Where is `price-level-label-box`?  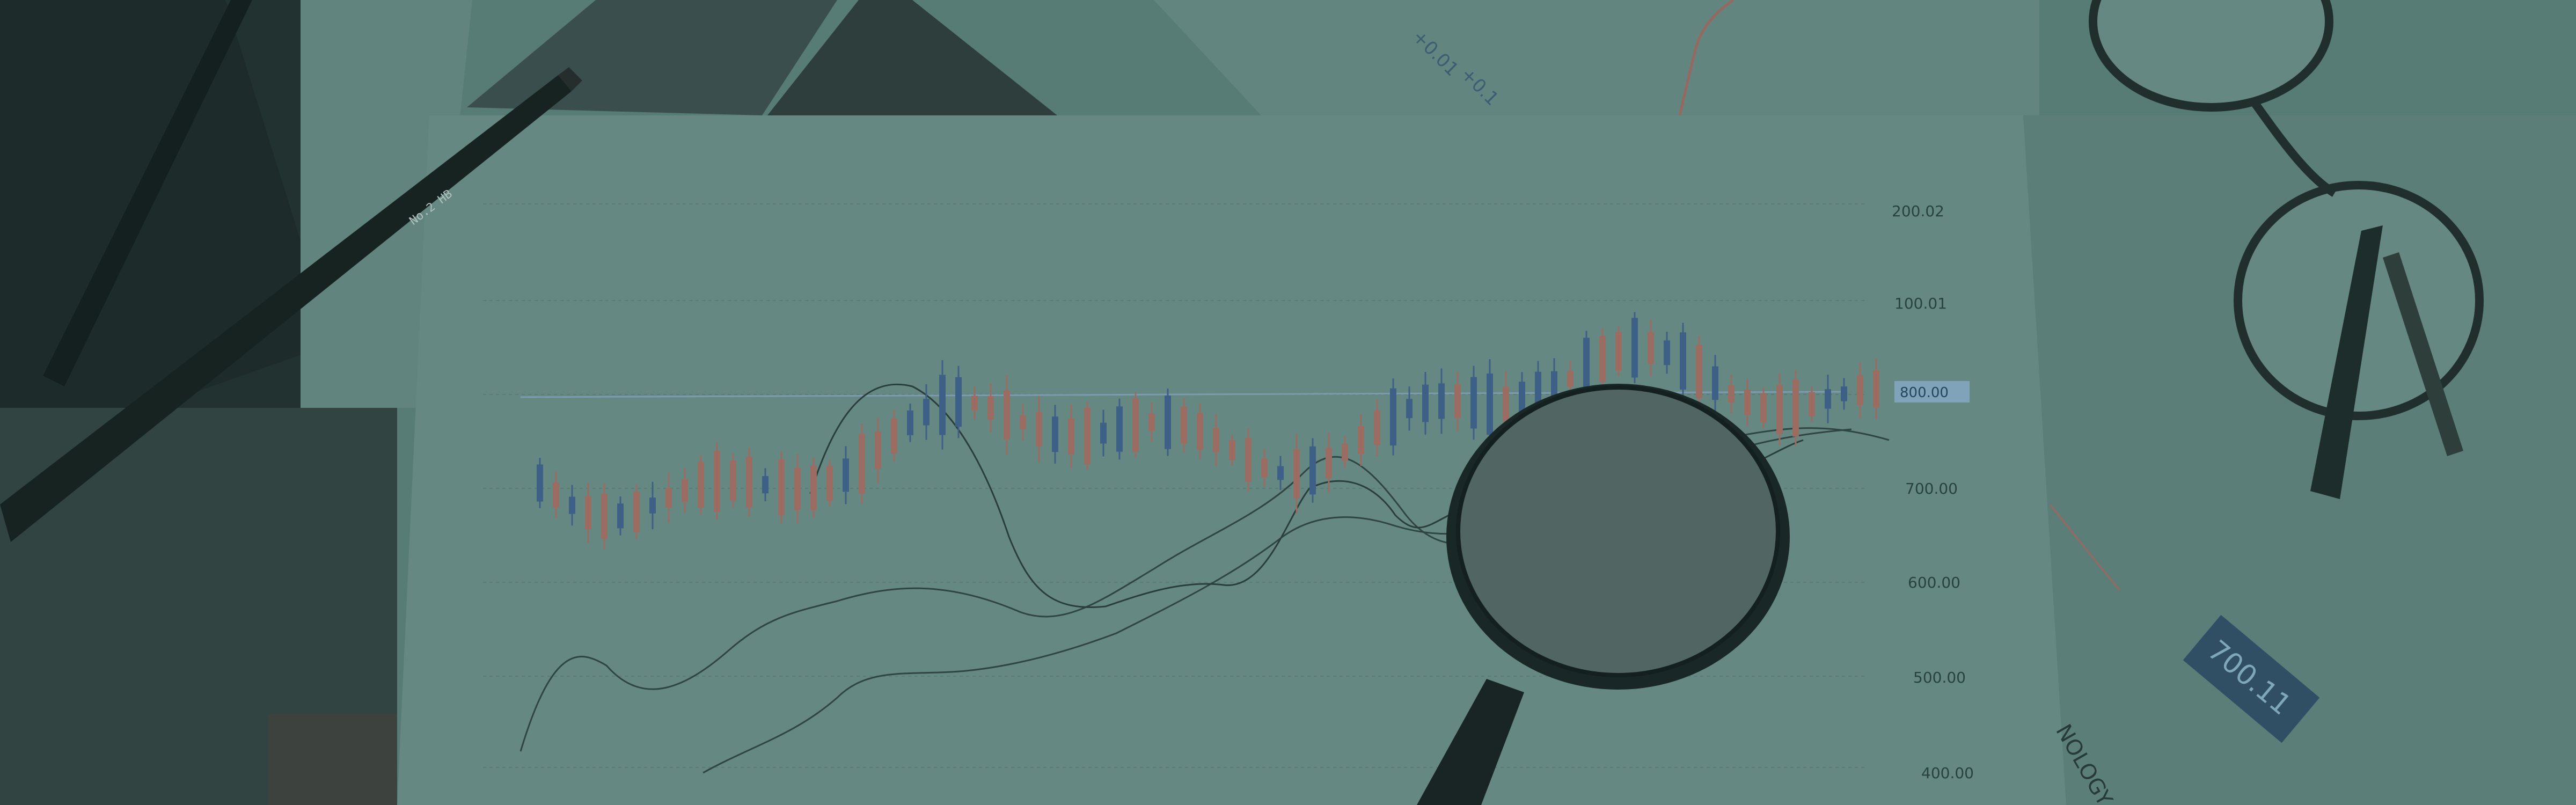
price-level-label-box is located at coordinates (1932, 391).